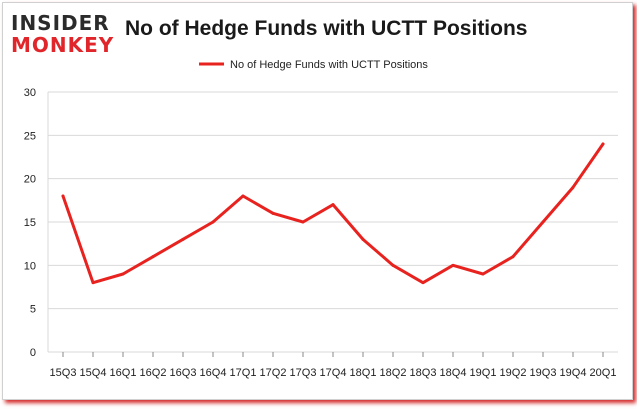 Image resolution: width=637 pixels, height=410 pixels. What do you see at coordinates (273, 373) in the screenshot?
I see `x-tick-label: 17Q2` at bounding box center [273, 373].